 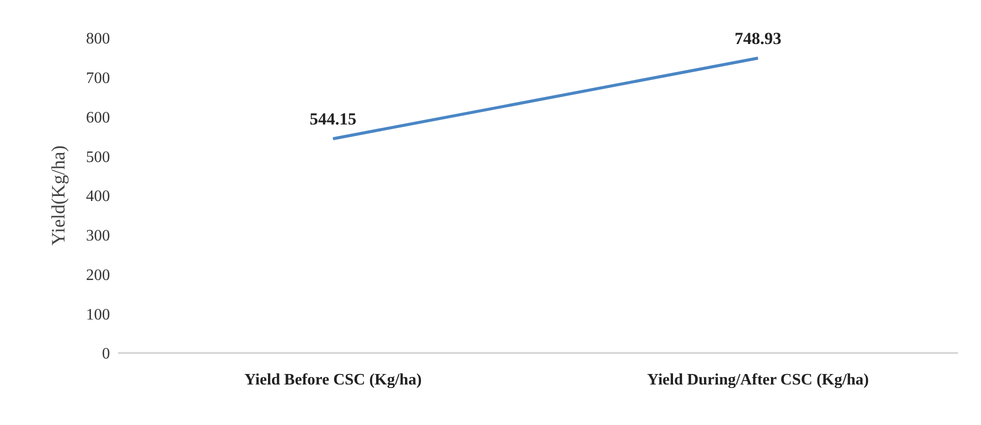 What do you see at coordinates (98, 197) in the screenshot?
I see `y-tick-label: 400` at bounding box center [98, 197].